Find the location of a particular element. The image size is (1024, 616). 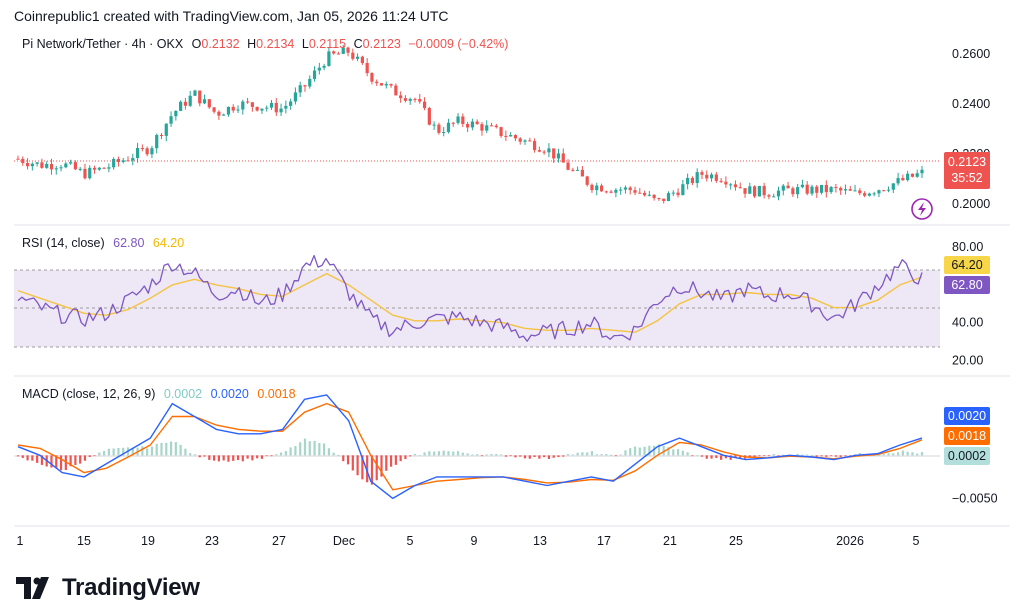

tradingview-logo: TradingView is located at coordinates (108, 588).